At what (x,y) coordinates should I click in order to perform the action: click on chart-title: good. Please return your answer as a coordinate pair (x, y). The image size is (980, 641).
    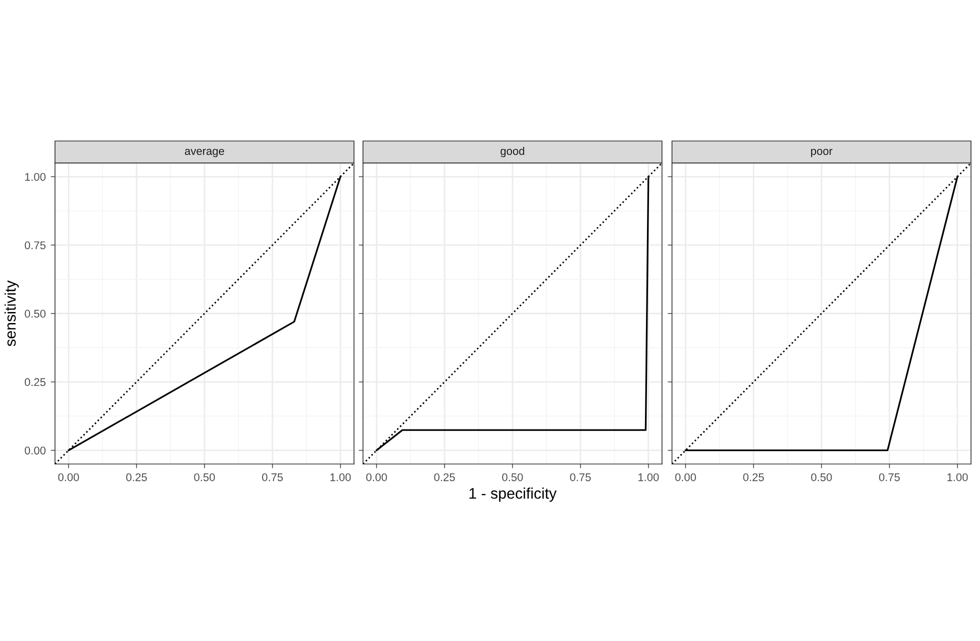
    Looking at the image, I should click on (512, 152).